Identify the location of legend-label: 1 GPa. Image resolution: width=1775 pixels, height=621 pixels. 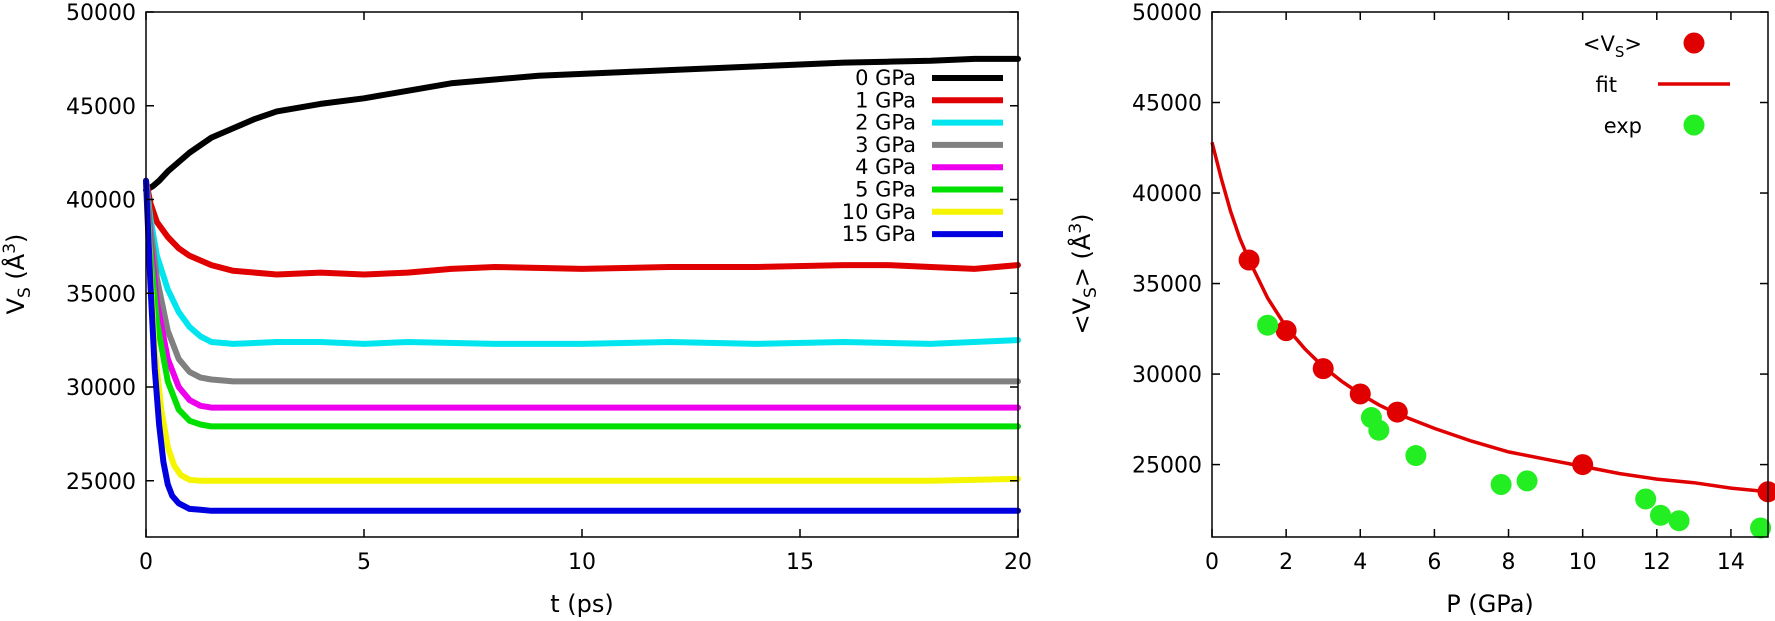
(885, 100).